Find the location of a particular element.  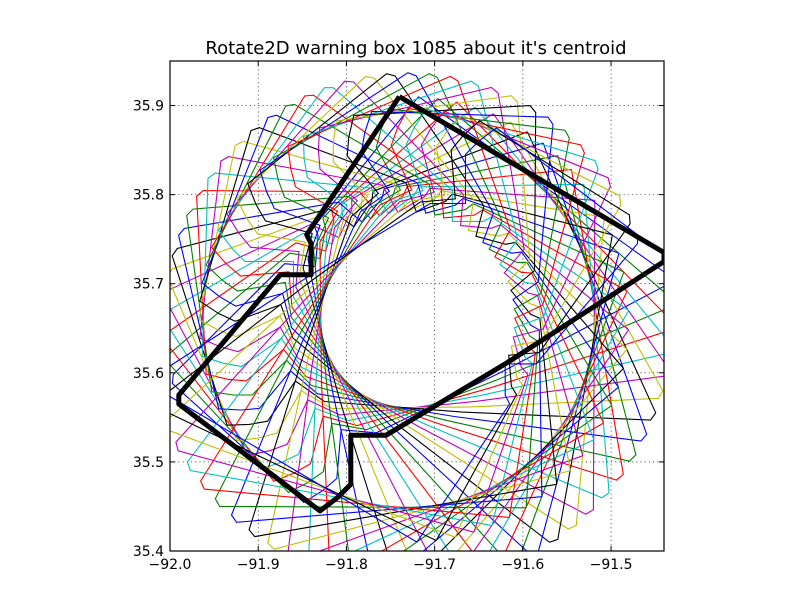

y-tick-label: 35.4 is located at coordinates (148, 552).